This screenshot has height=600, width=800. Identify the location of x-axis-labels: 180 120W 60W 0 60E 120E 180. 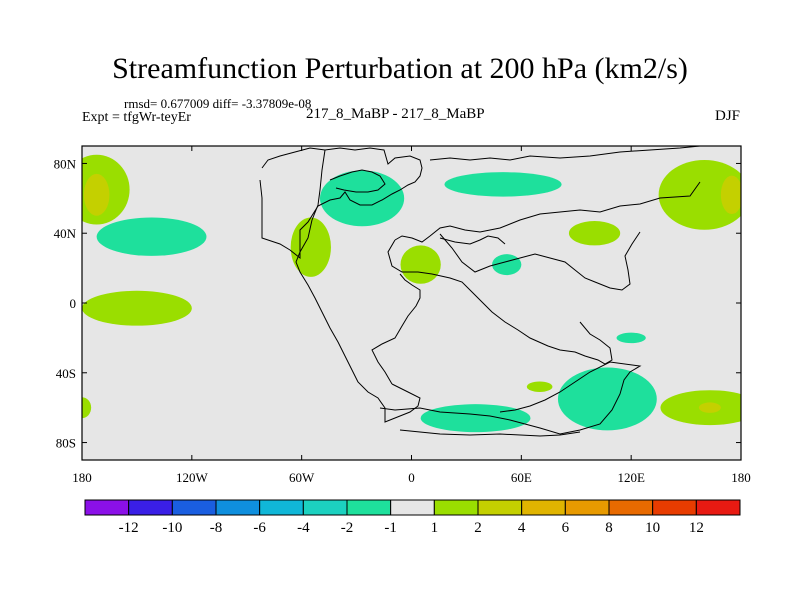
(411, 477).